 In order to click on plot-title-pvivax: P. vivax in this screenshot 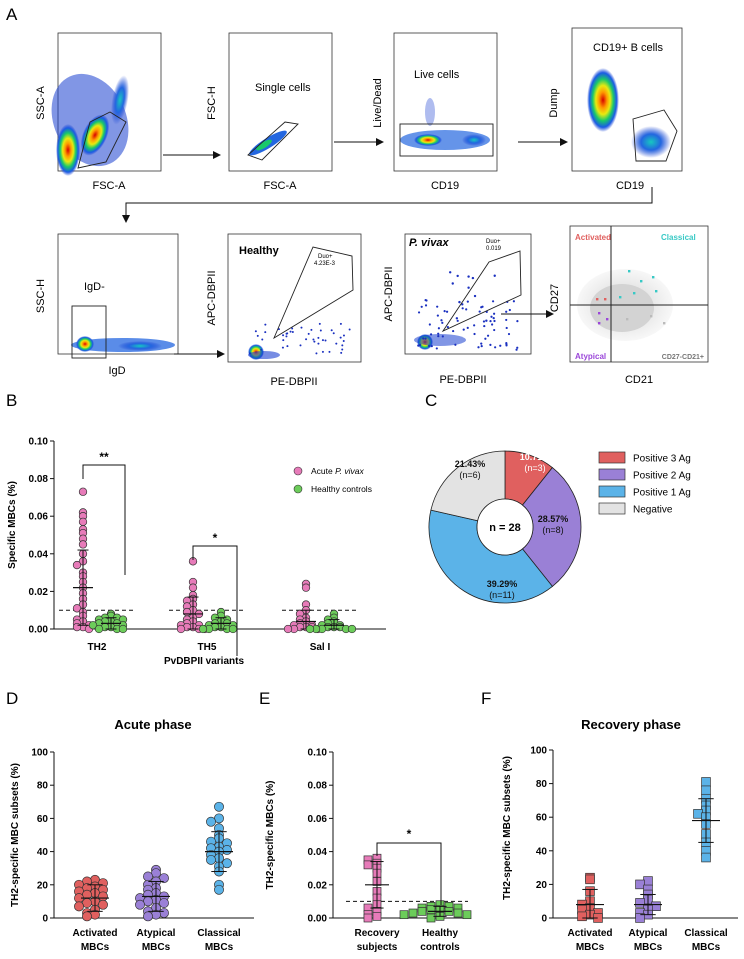, I will do `click(429, 243)`.